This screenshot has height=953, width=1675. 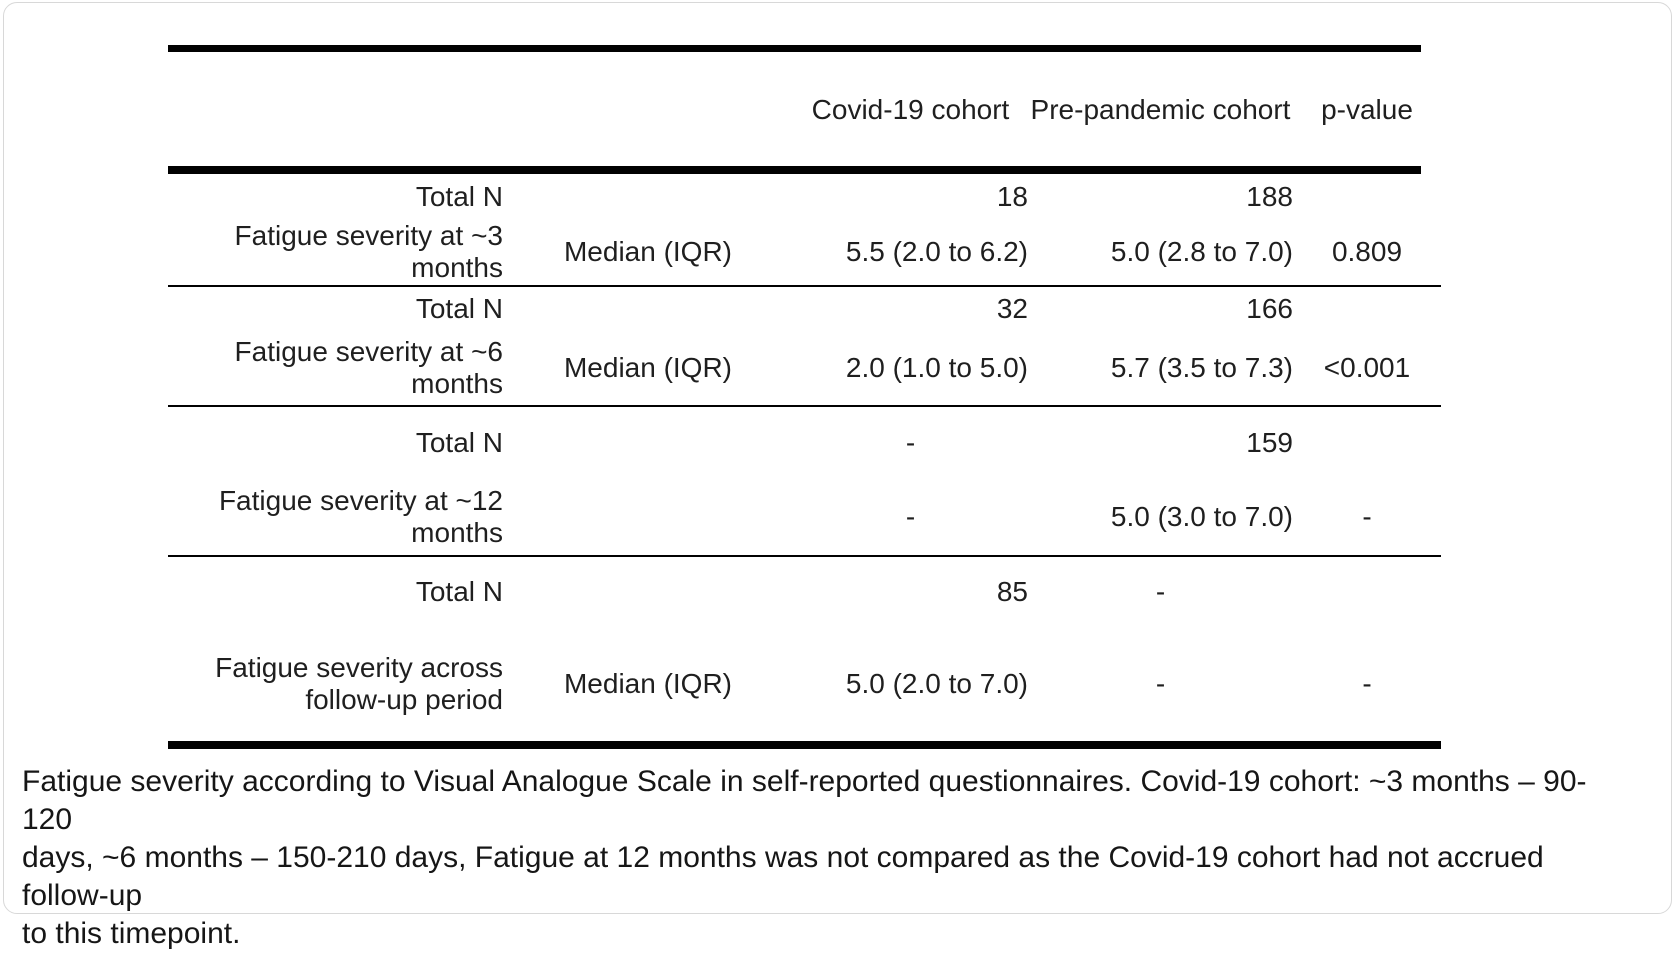 I want to click on header-p-value: p-value, so click(x=1367, y=109).